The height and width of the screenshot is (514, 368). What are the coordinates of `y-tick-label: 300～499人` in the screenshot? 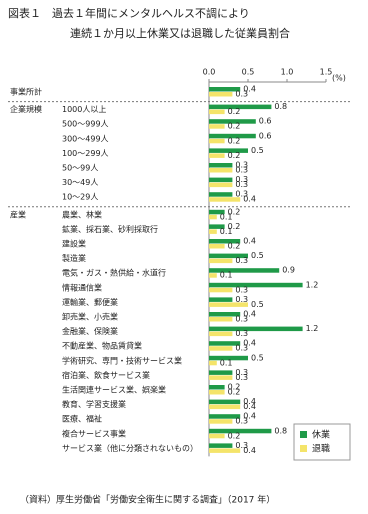 It's located at (85, 138).